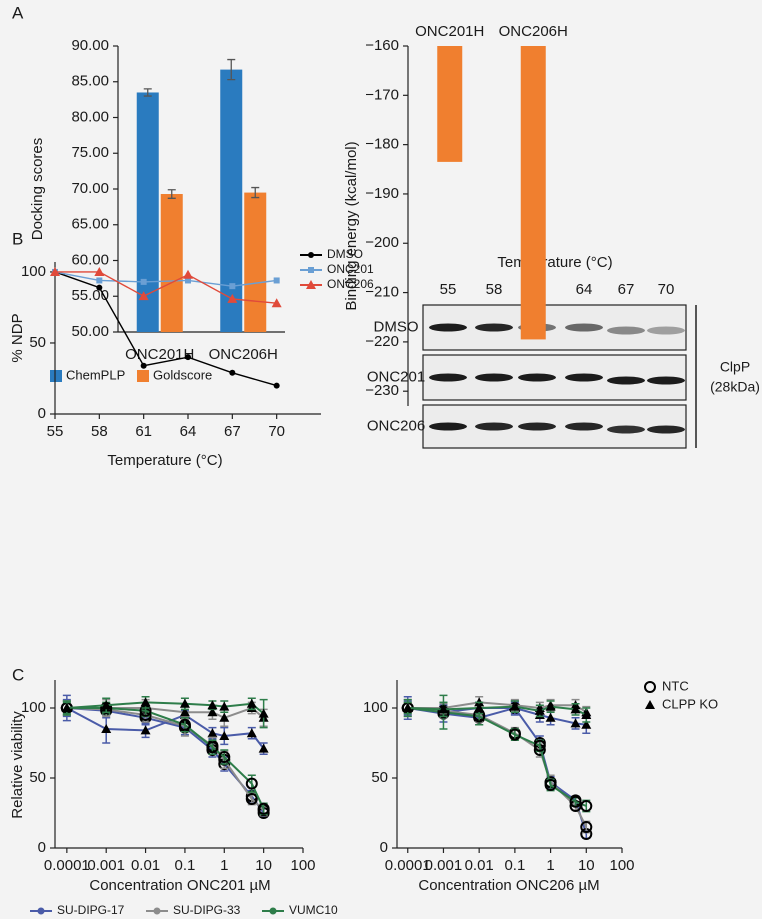 Image resolution: width=762 pixels, height=919 pixels. I want to click on bar, so click(533, 193).